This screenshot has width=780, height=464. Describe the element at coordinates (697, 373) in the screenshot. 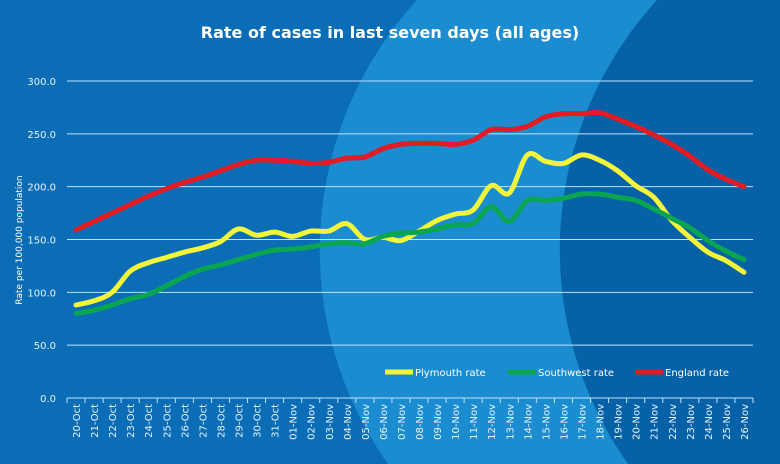

I see `legend-label: England rate` at that location.